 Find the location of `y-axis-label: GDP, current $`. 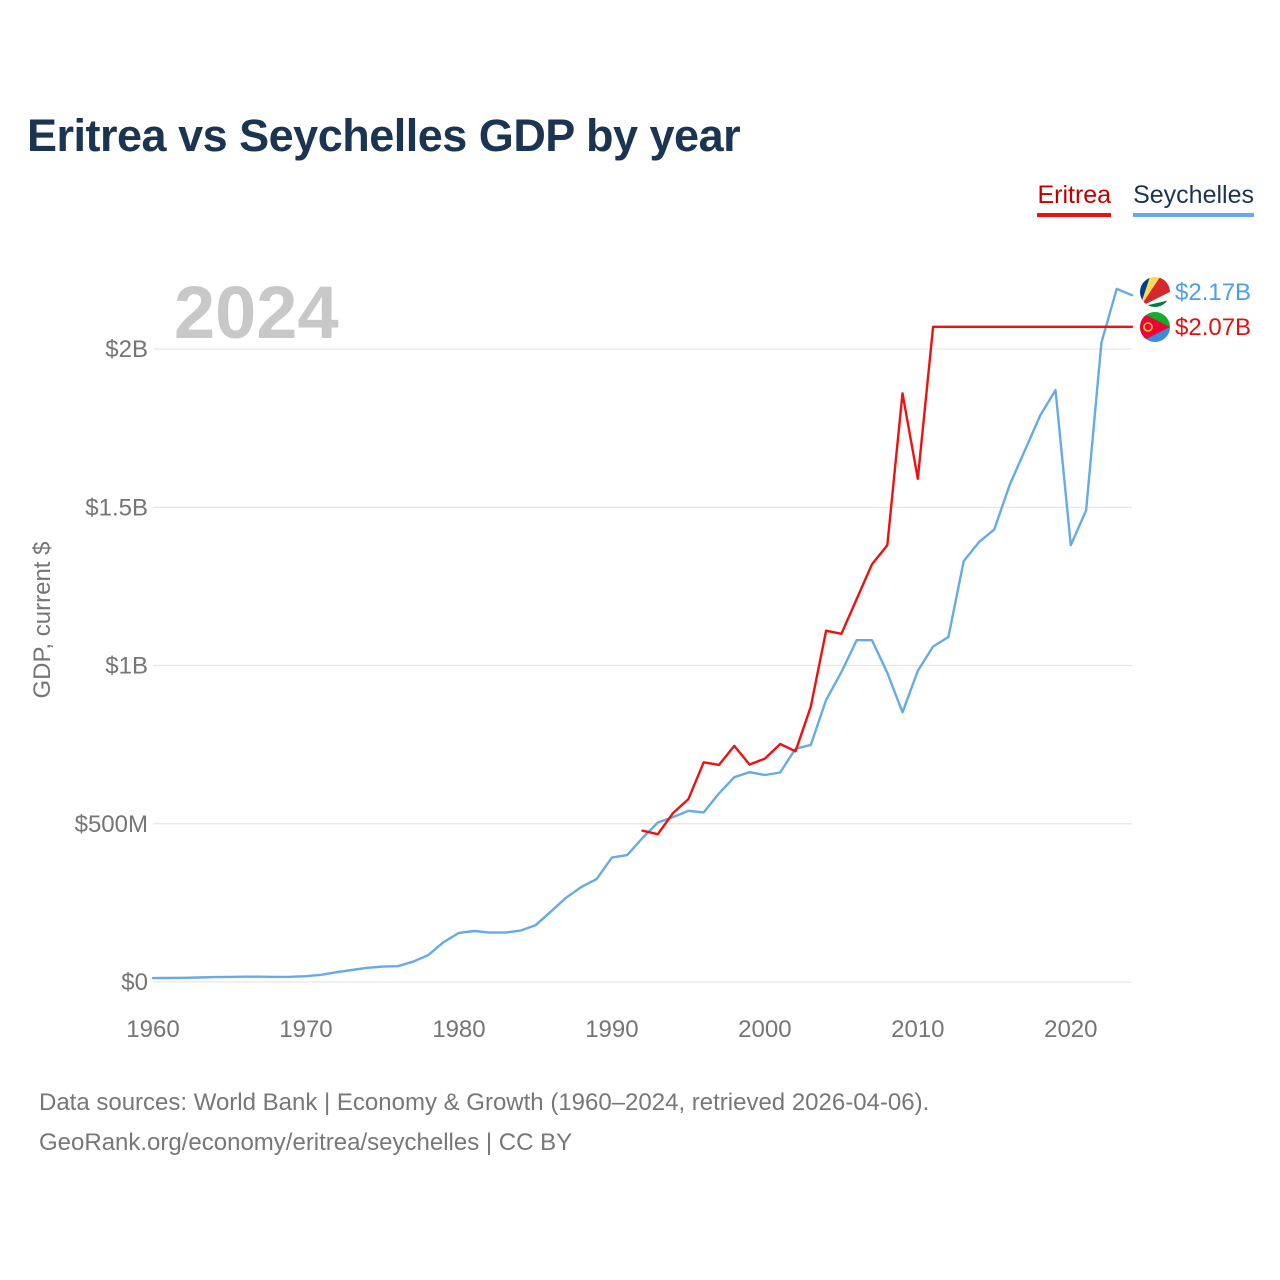

y-axis-label: GDP, current $ is located at coordinates (42, 620).